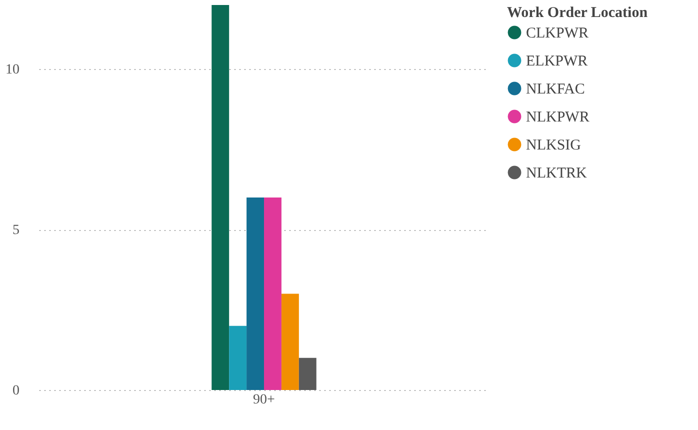 The height and width of the screenshot is (430, 698). I want to click on legend-label: NLKTRK, so click(556, 174).